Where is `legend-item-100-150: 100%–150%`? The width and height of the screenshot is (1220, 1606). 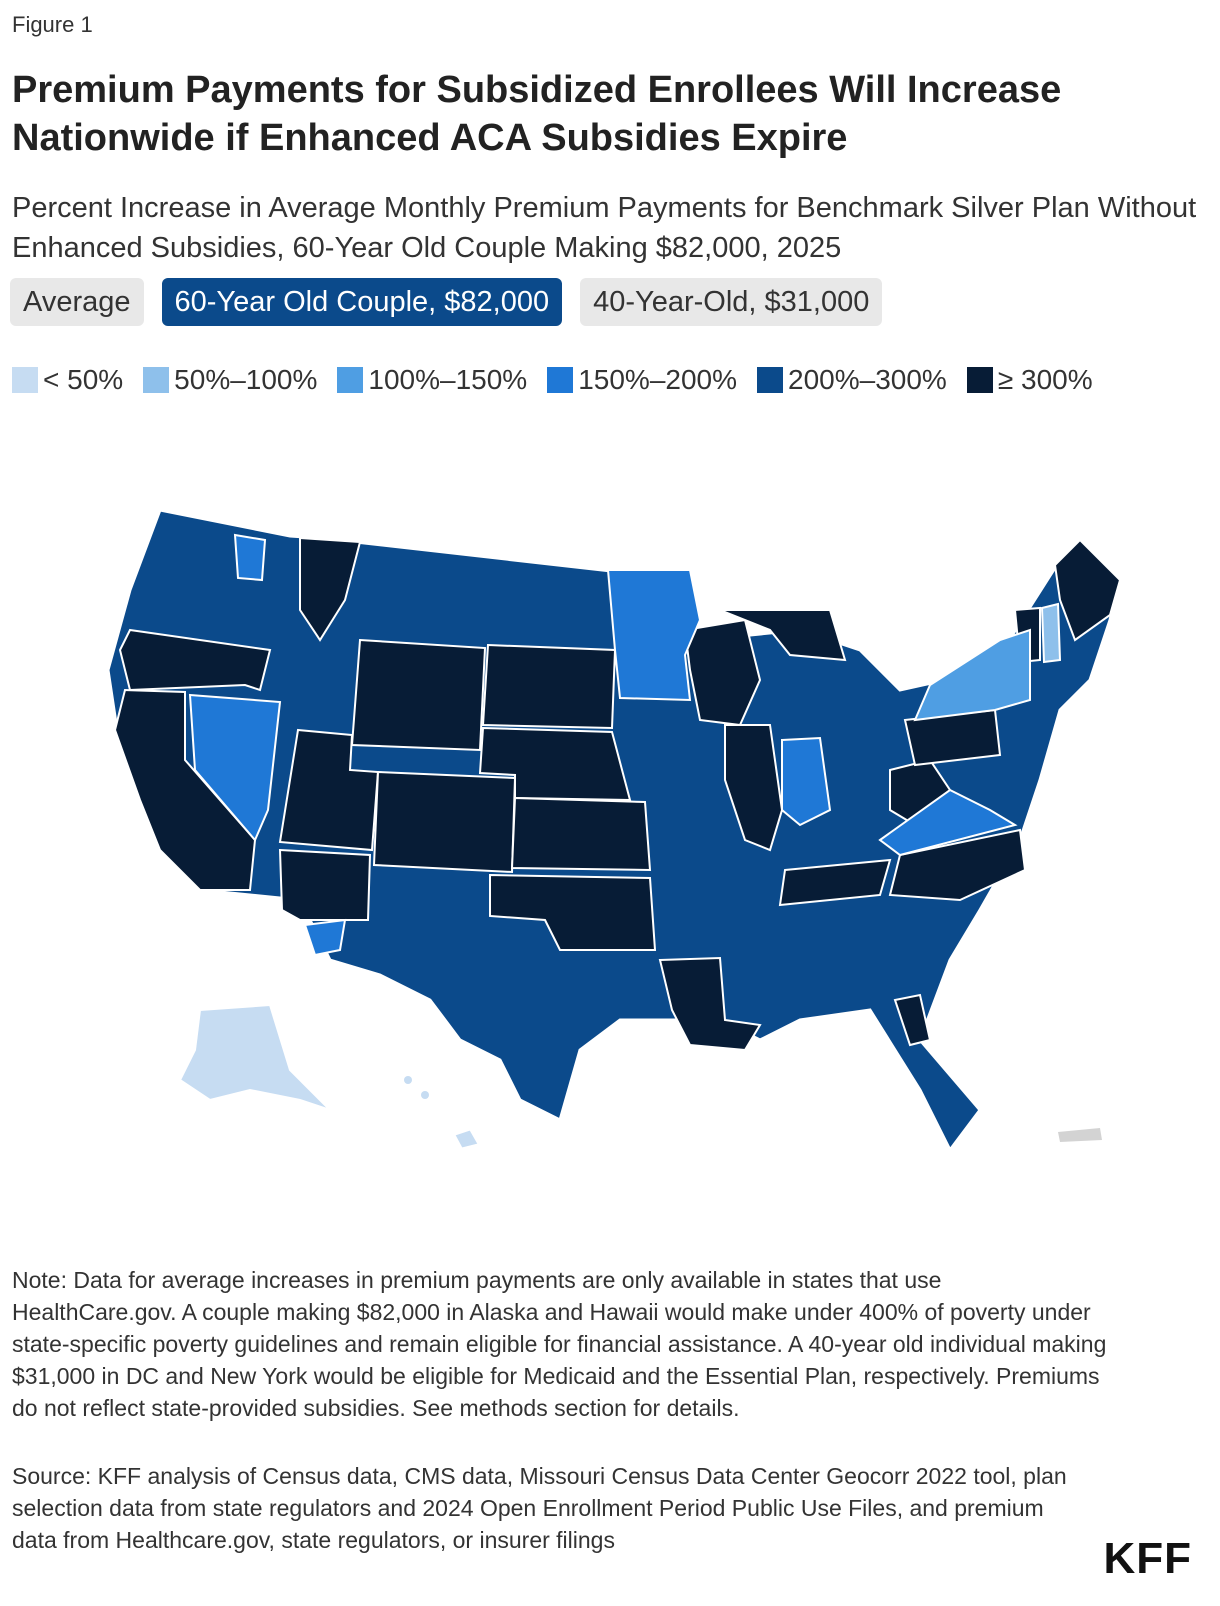 legend-item-100-150: 100%–150% is located at coordinates (432, 380).